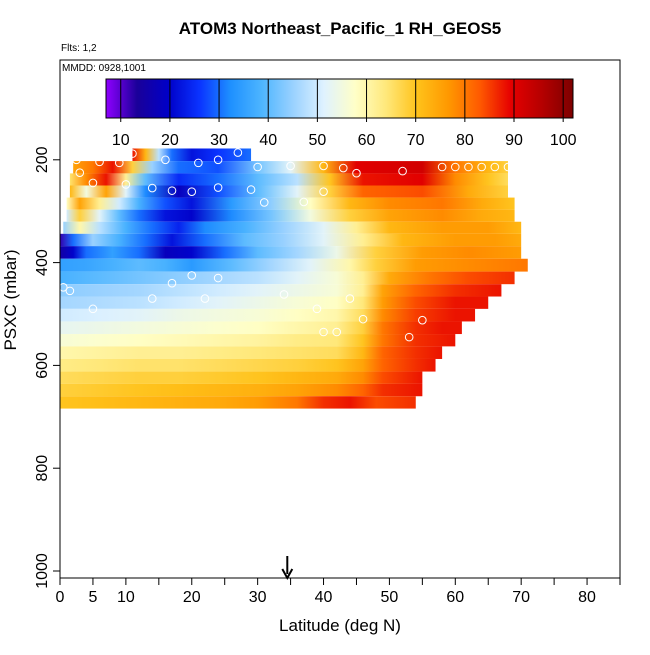 Image resolution: width=650 pixels, height=655 pixels. Describe the element at coordinates (258, 597) in the screenshot. I see `x-tick-label: 30` at that location.